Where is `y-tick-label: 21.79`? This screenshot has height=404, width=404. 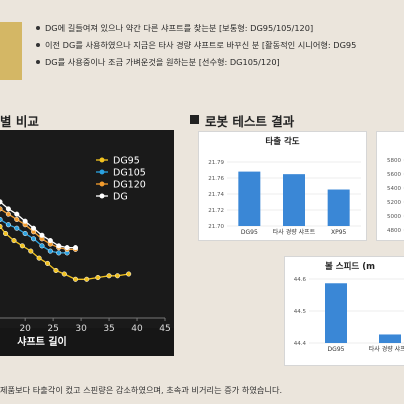
y-tick-label: 21.79 is located at coordinates (216, 163).